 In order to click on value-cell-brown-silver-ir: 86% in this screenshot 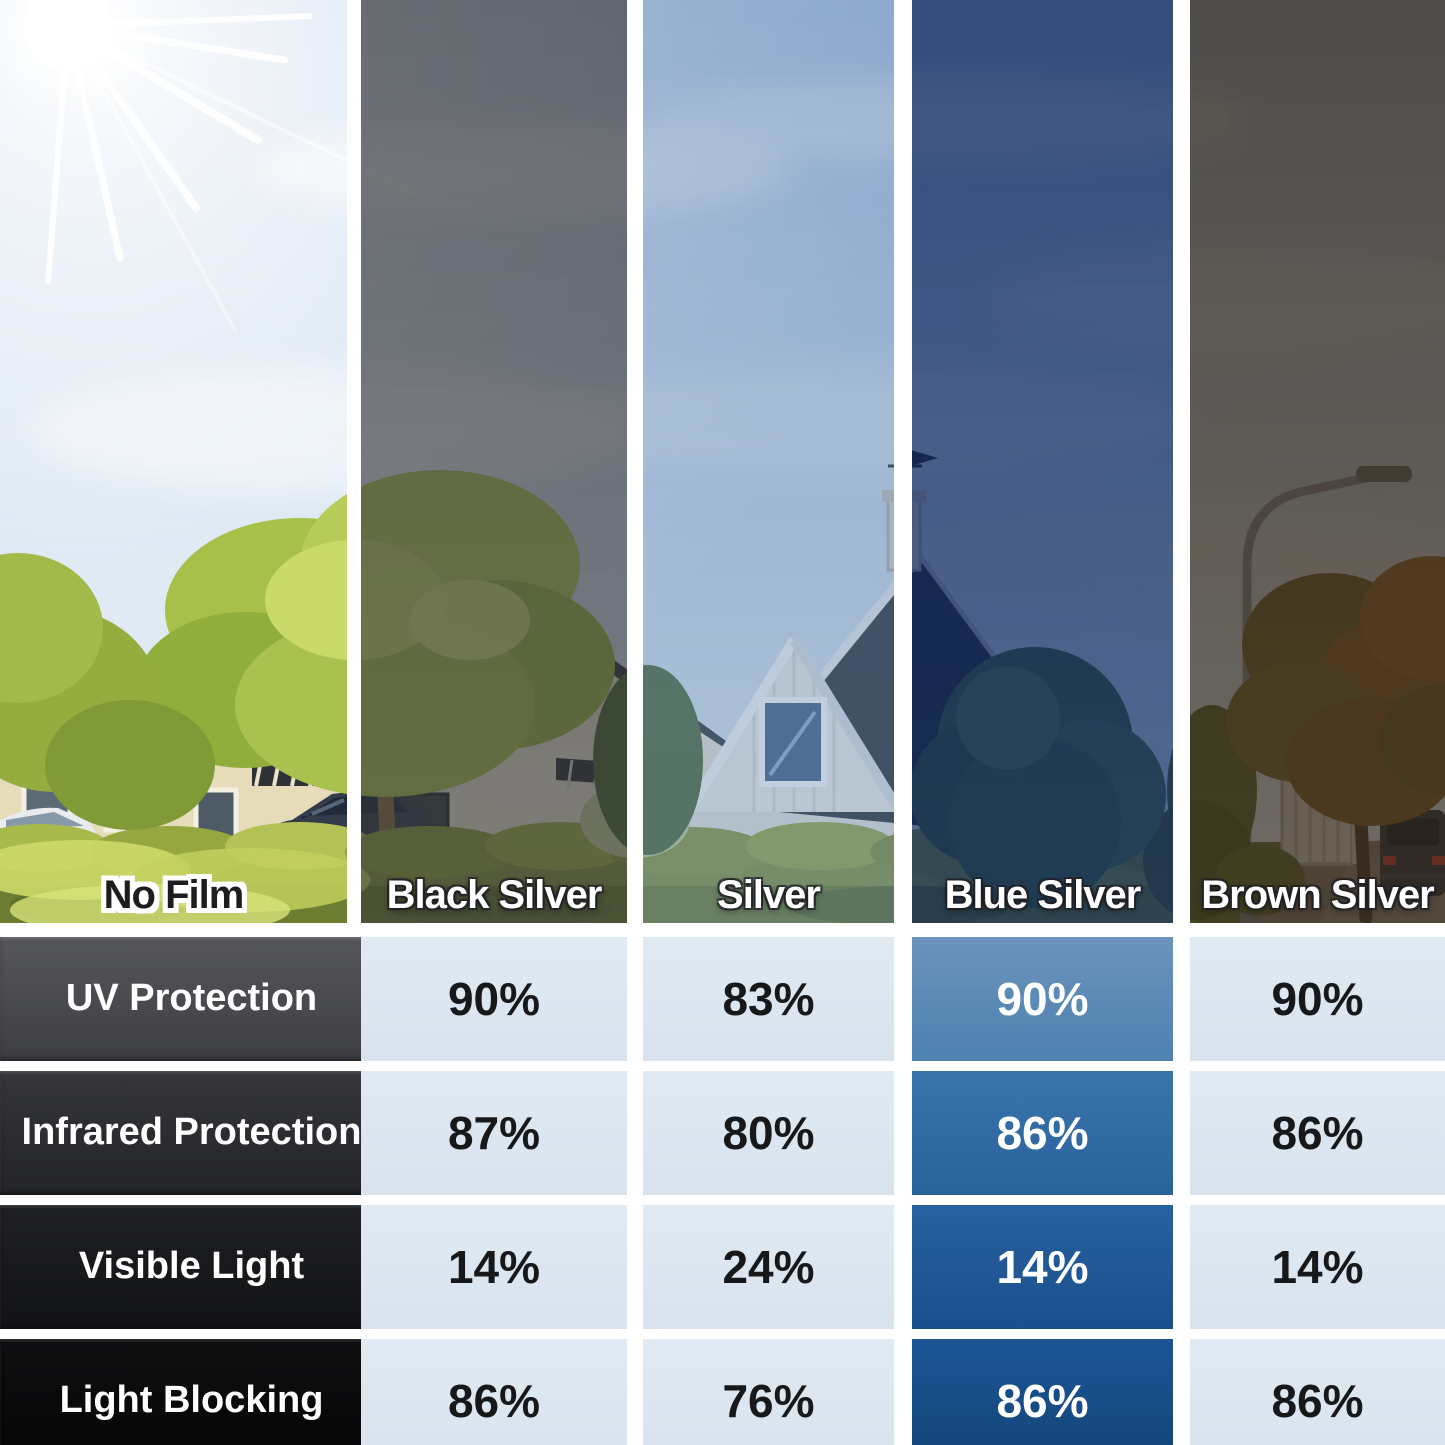, I will do `click(1317, 1133)`.